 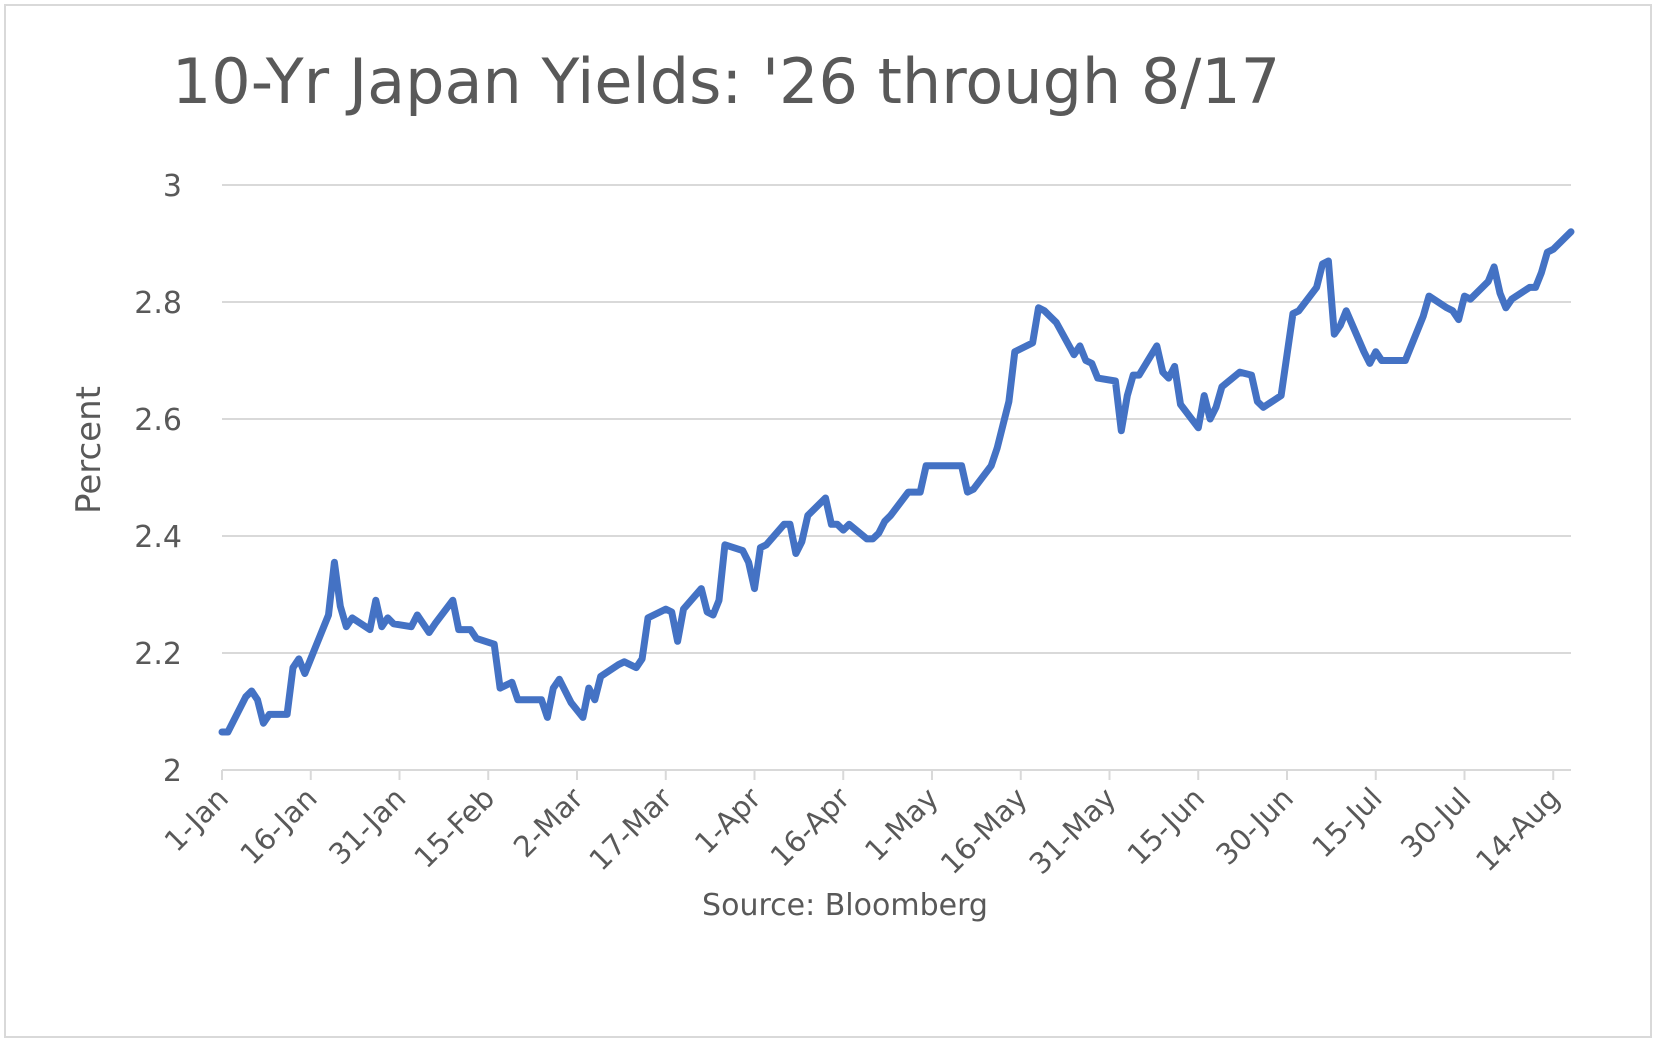 I want to click on x-tick-label: 14-Aug, so click(x=1517, y=829).